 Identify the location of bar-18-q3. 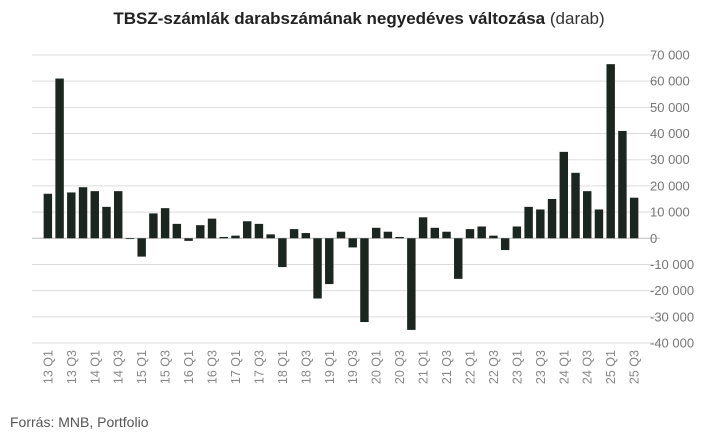
(306, 236).